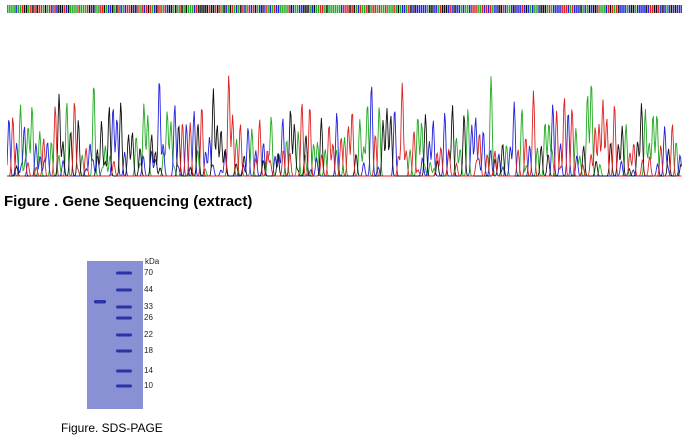  What do you see at coordinates (148, 306) in the screenshot?
I see `marker-weight-label: 33` at bounding box center [148, 306].